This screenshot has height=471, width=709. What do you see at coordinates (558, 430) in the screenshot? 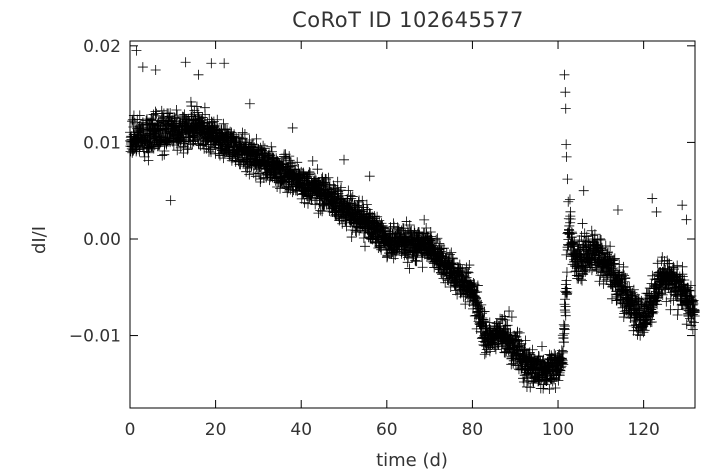
I see `x-tick-label: 100` at bounding box center [558, 430].